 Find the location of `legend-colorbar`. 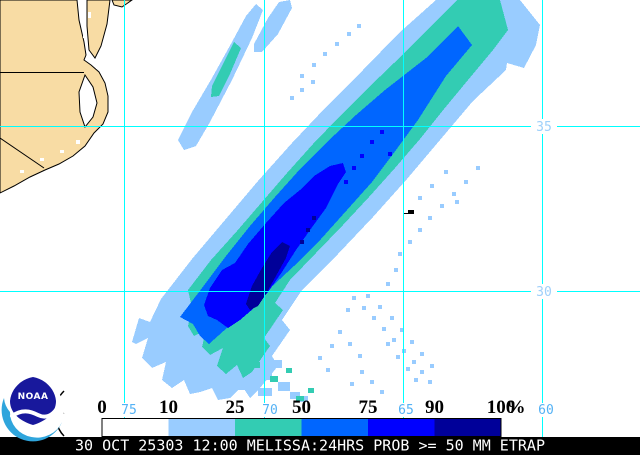

legend-colorbar is located at coordinates (301, 427).